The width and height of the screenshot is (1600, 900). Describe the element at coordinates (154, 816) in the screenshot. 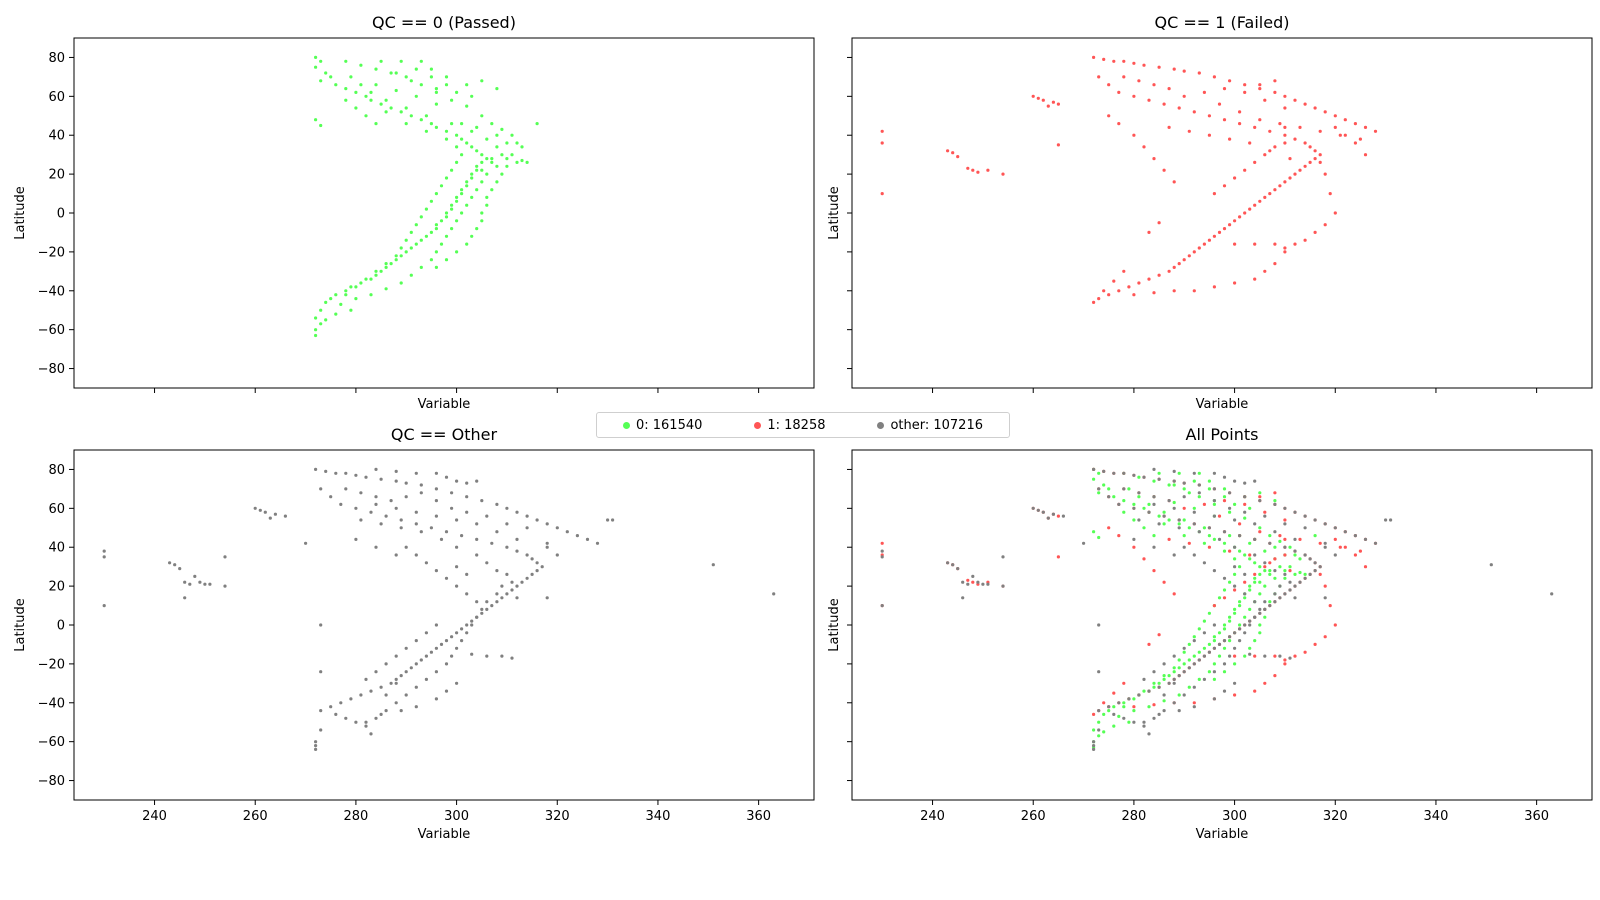

I see `x-tick-label: 240` at that location.